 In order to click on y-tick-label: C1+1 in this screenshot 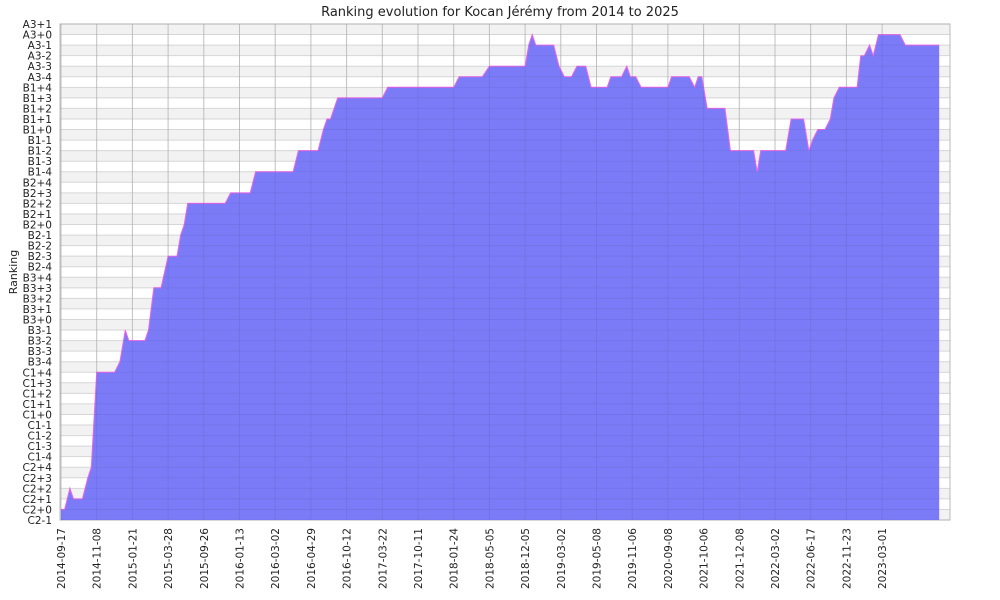, I will do `click(38, 405)`.